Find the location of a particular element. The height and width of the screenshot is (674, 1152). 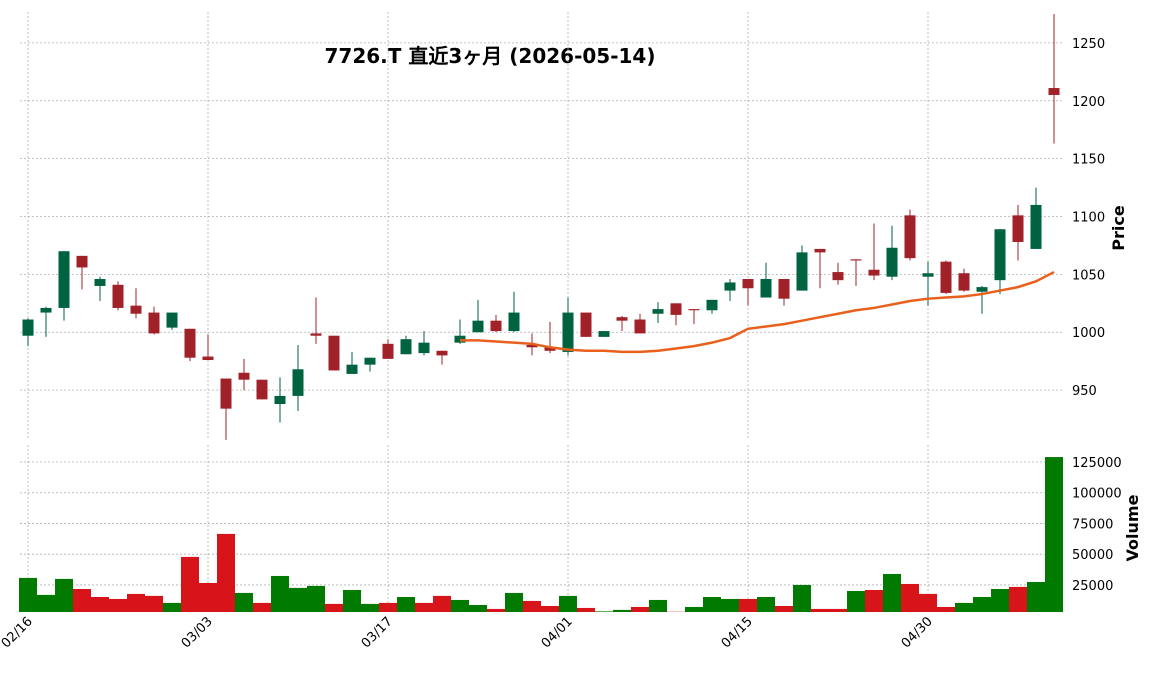

y2-tick-label: 125000 is located at coordinates (1097, 463).